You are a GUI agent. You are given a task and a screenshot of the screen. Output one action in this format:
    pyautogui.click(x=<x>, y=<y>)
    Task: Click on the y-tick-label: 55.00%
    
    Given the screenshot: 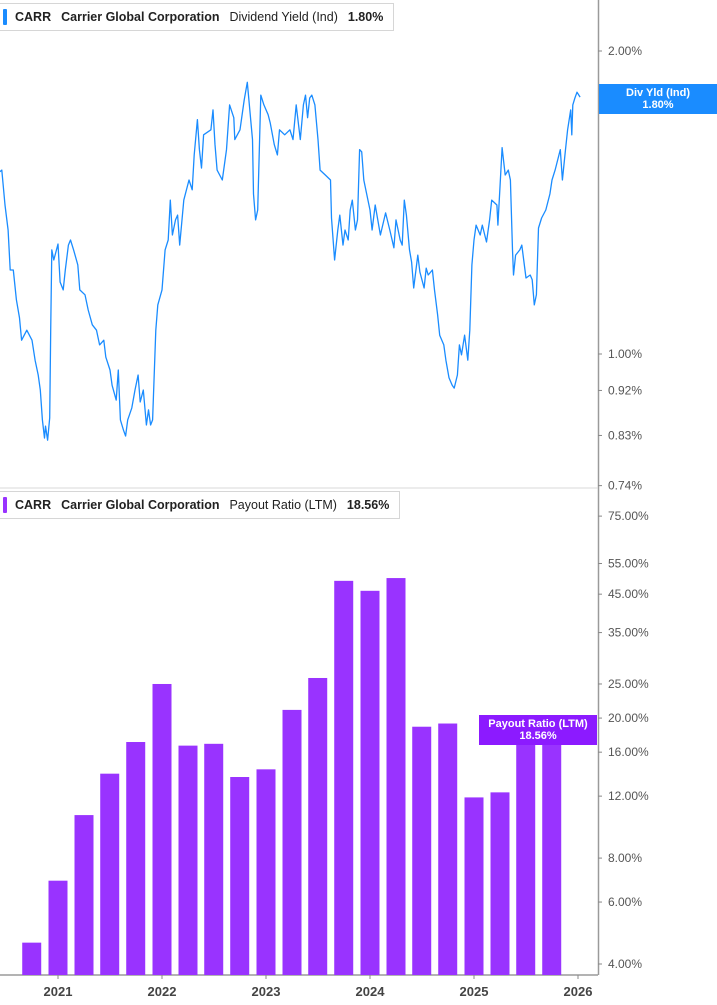 What is the action you would take?
    pyautogui.click(x=628, y=564)
    